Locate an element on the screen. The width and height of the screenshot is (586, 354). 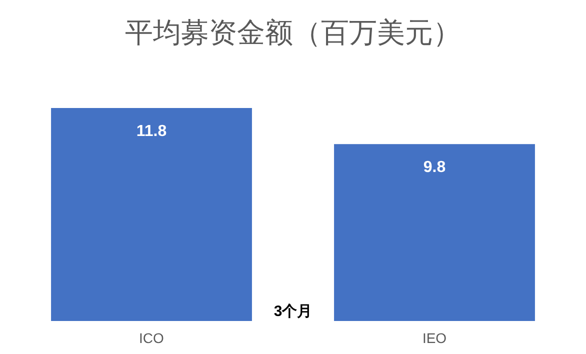
x-tick-label: ICO is located at coordinates (151, 338).